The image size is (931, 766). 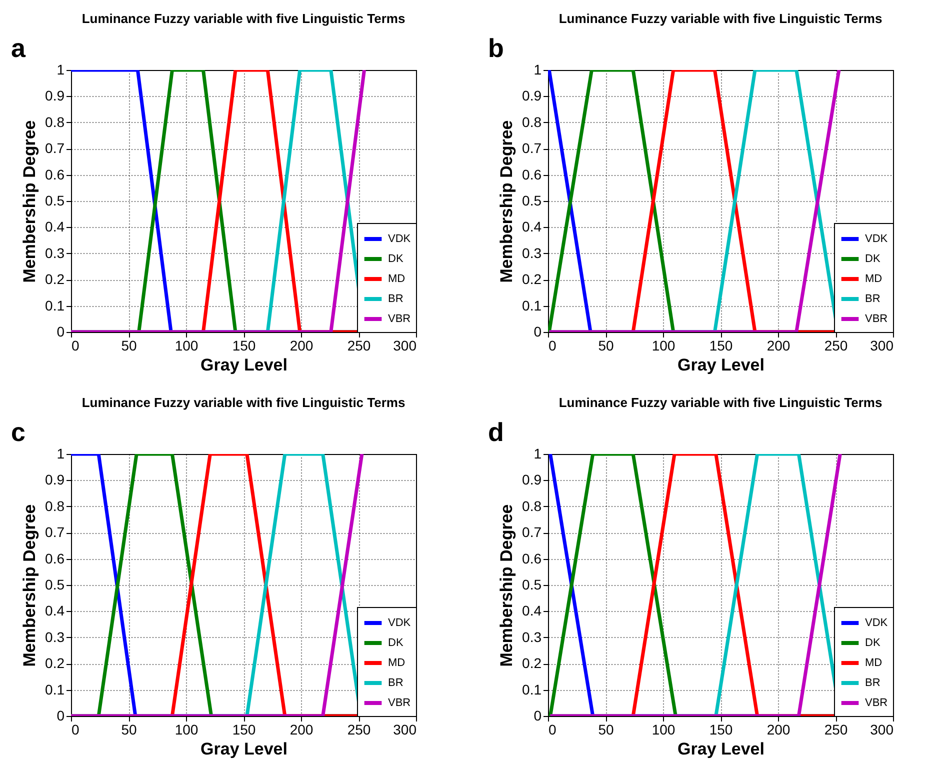 What do you see at coordinates (496, 48) in the screenshot?
I see `text: b` at bounding box center [496, 48].